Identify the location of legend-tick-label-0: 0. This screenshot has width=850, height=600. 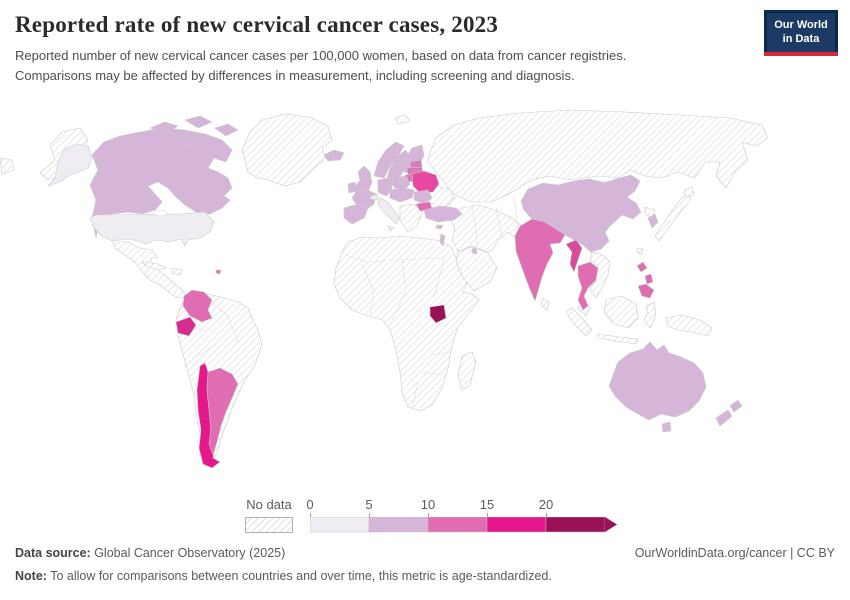
(310, 504).